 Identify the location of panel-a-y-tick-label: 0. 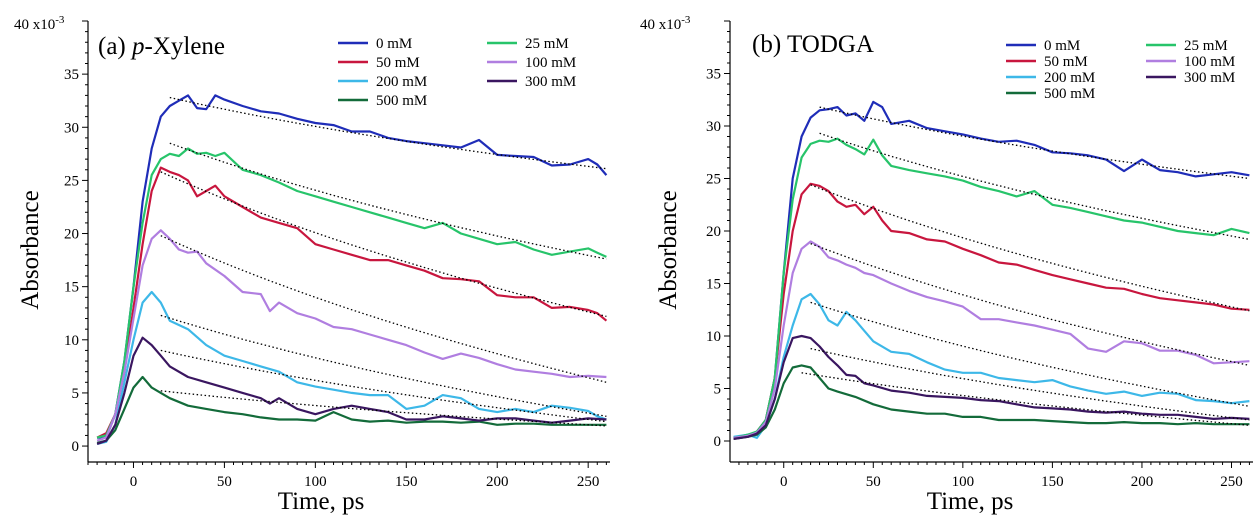
(76, 447).